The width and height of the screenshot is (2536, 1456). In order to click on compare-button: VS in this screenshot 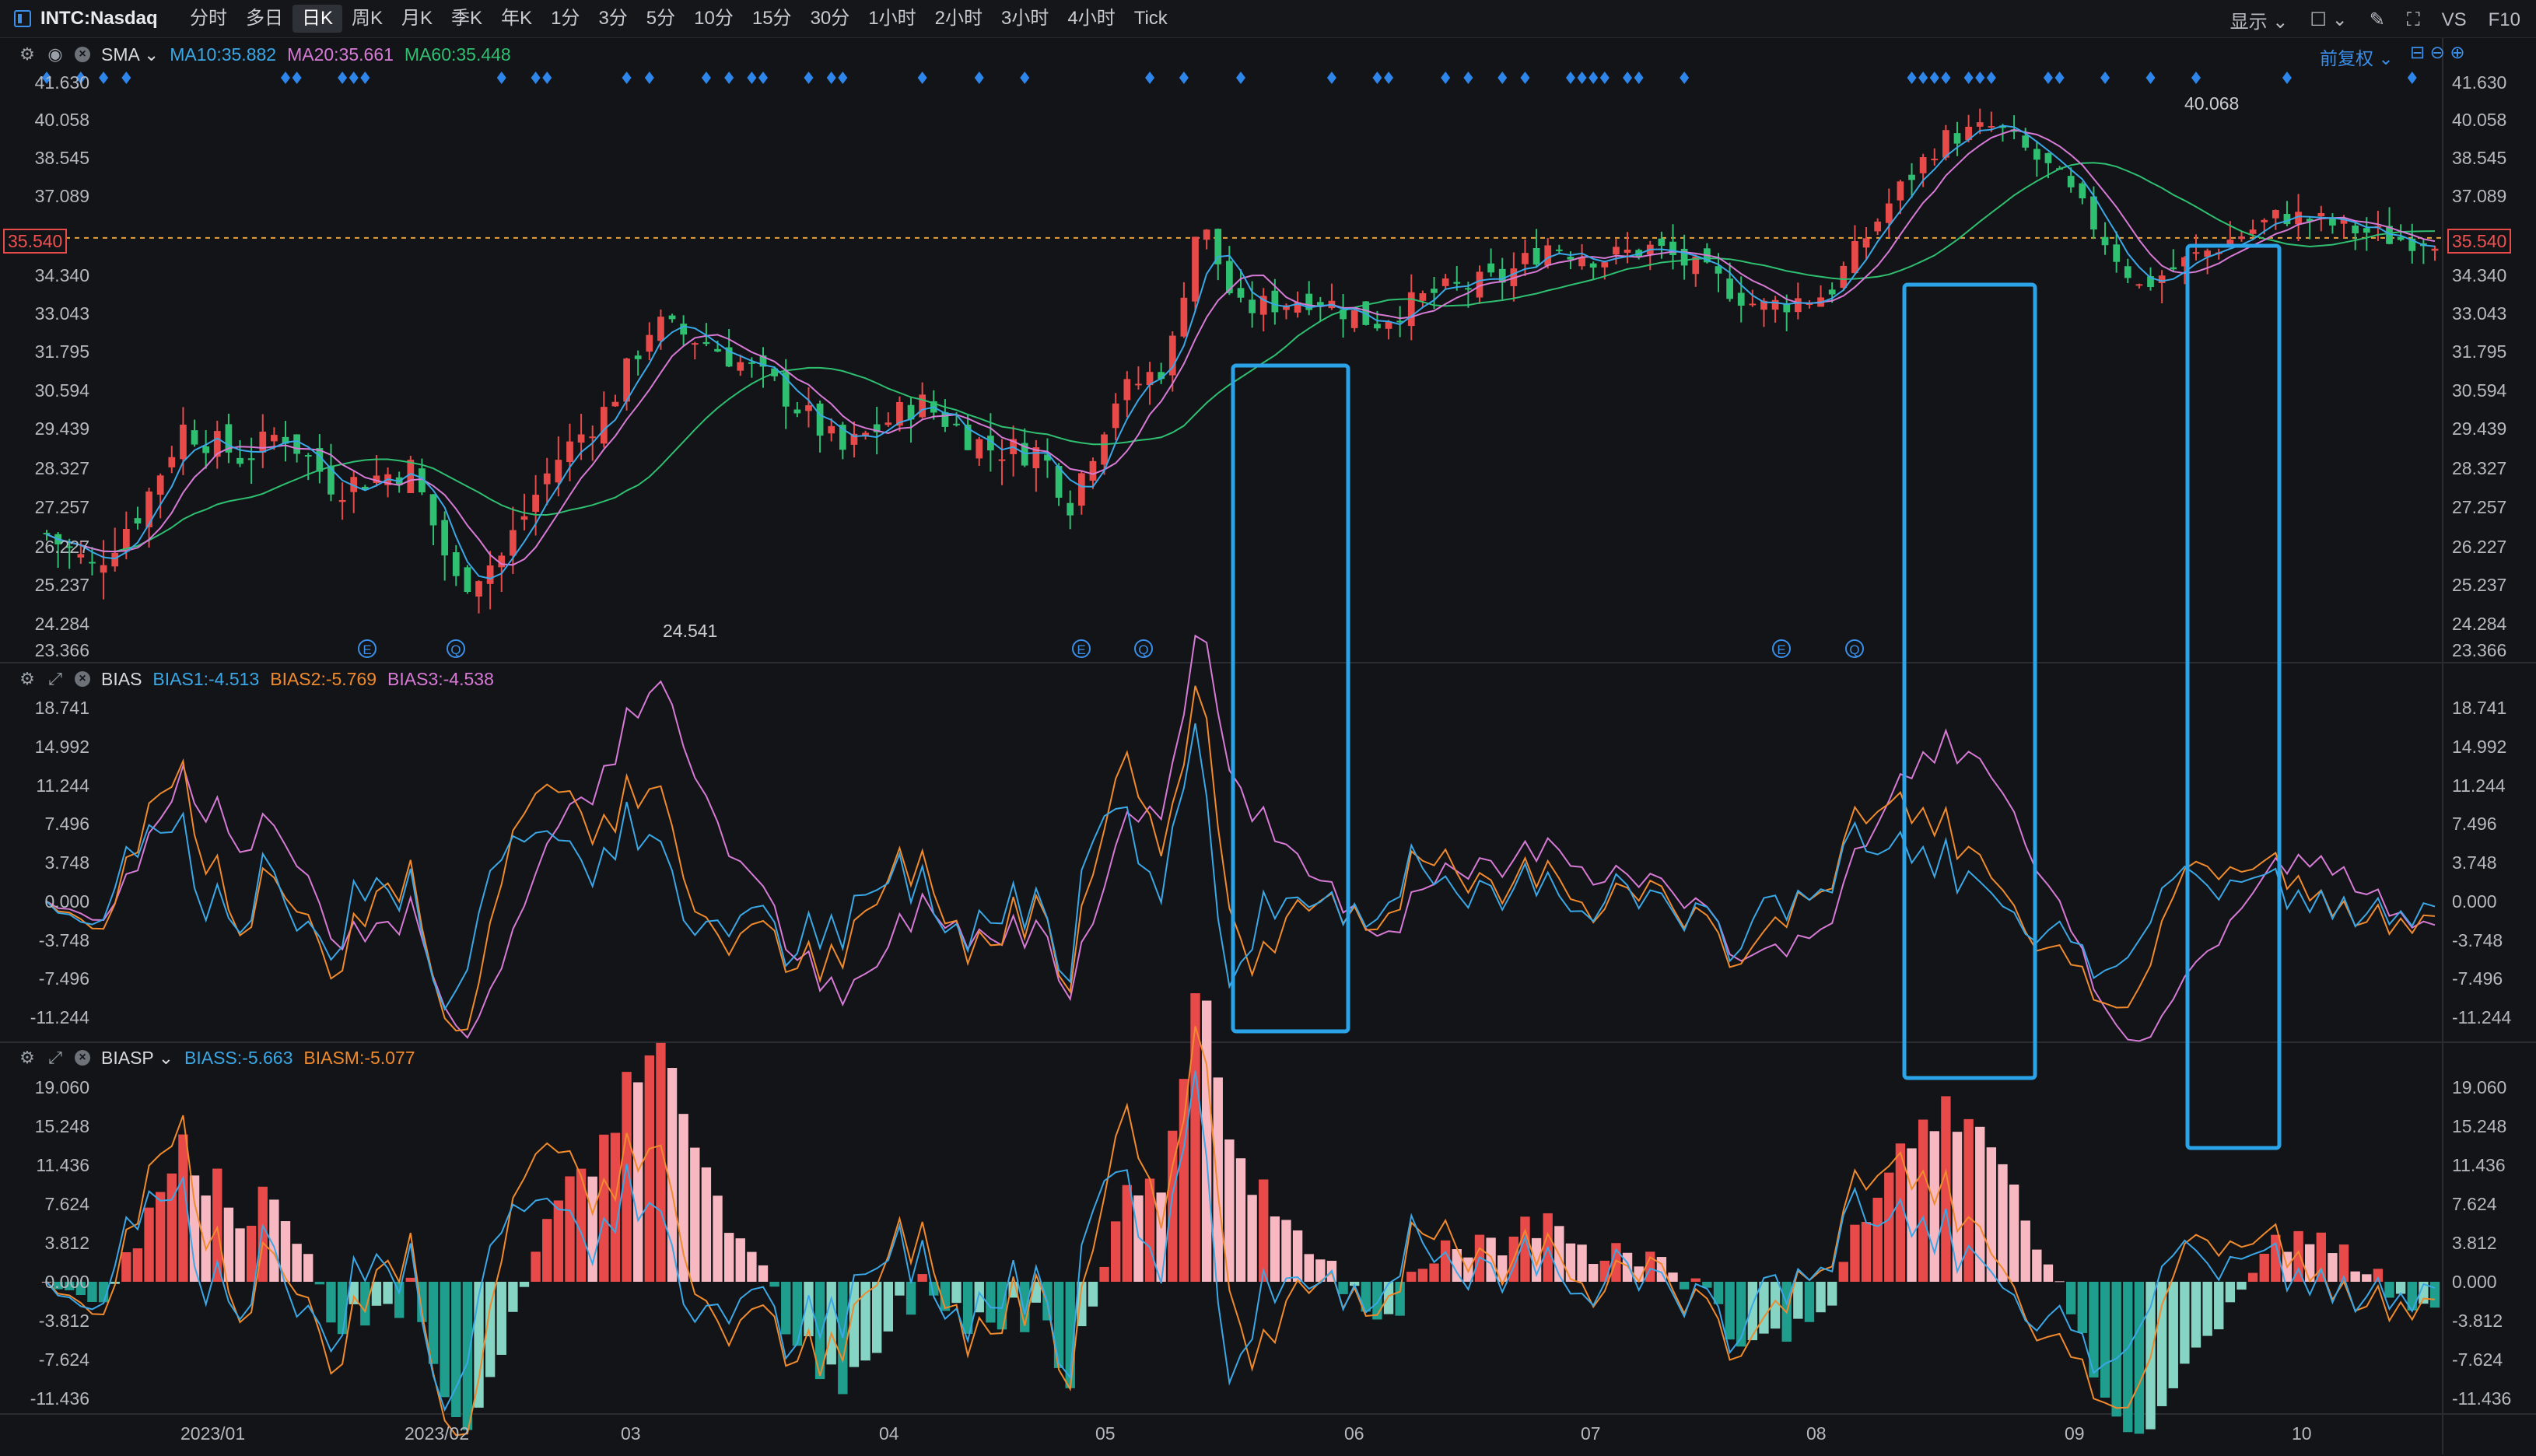, I will do `click(2454, 19)`.